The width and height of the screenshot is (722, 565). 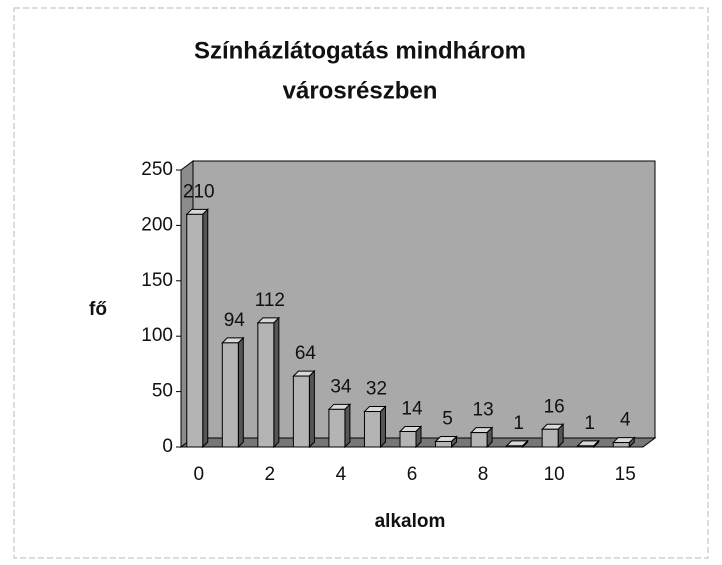 What do you see at coordinates (198, 474) in the screenshot?
I see `x-tick-label: 0` at bounding box center [198, 474].